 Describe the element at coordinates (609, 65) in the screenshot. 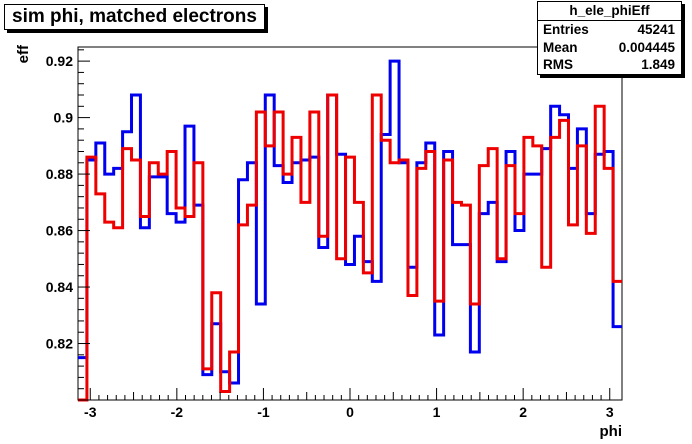

I see `stats-row-rms: RMS 1.849` at that location.